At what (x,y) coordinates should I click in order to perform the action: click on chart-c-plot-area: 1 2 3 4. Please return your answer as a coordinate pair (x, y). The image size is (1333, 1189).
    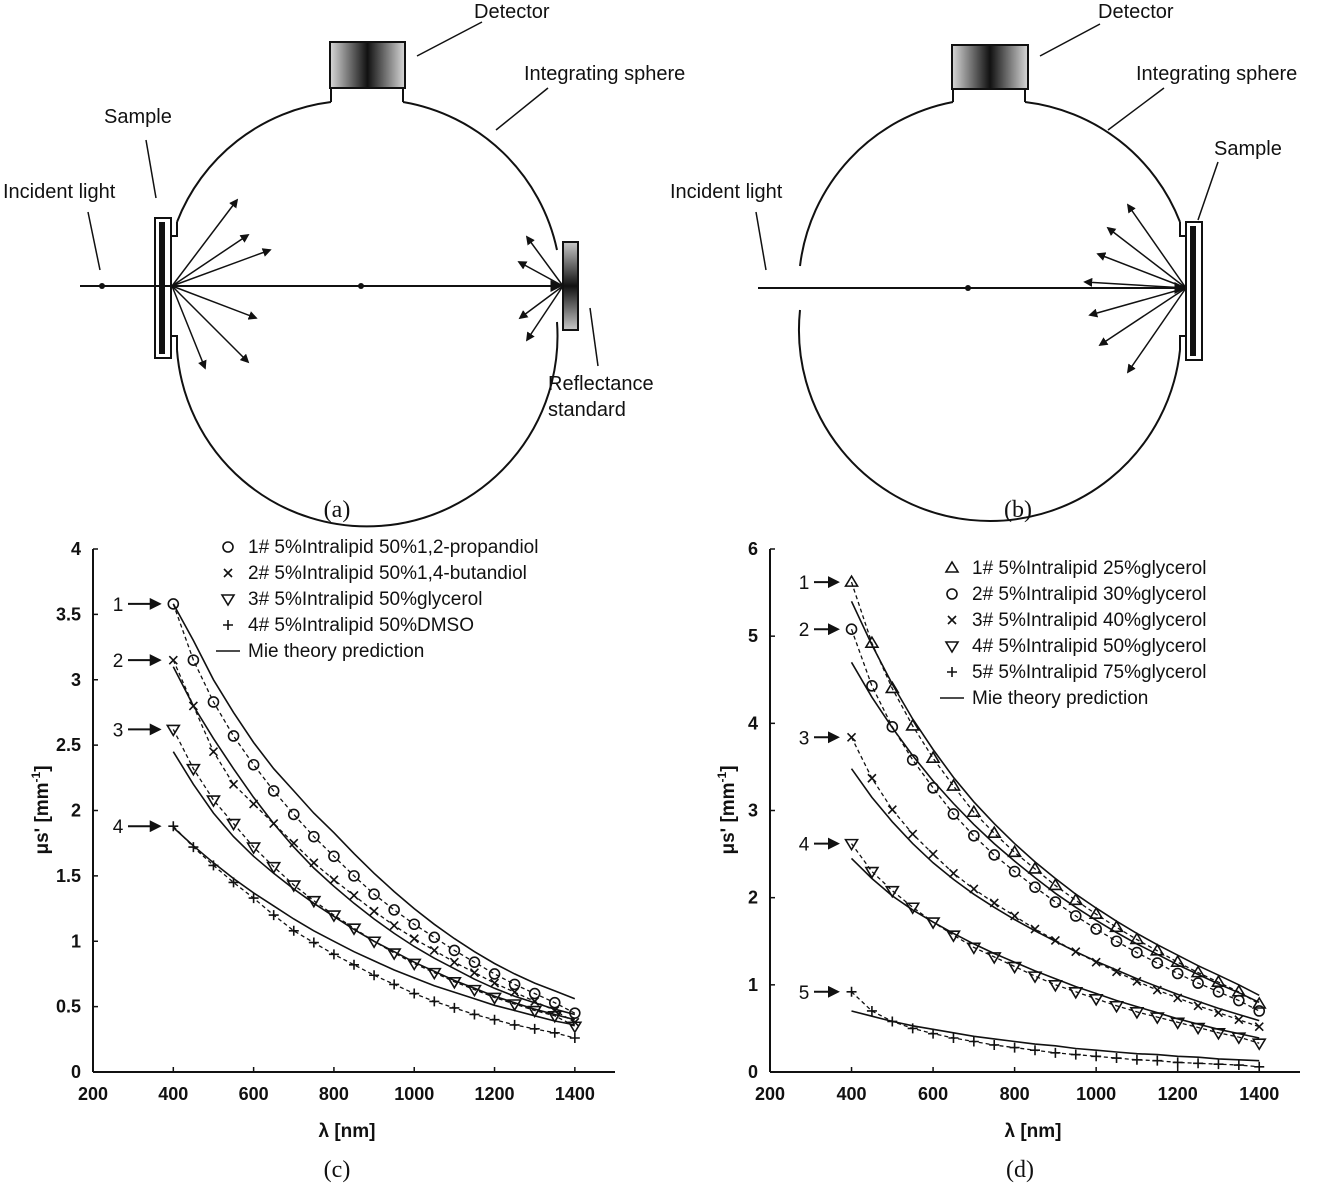
    Looking at the image, I should click on (348, 819).